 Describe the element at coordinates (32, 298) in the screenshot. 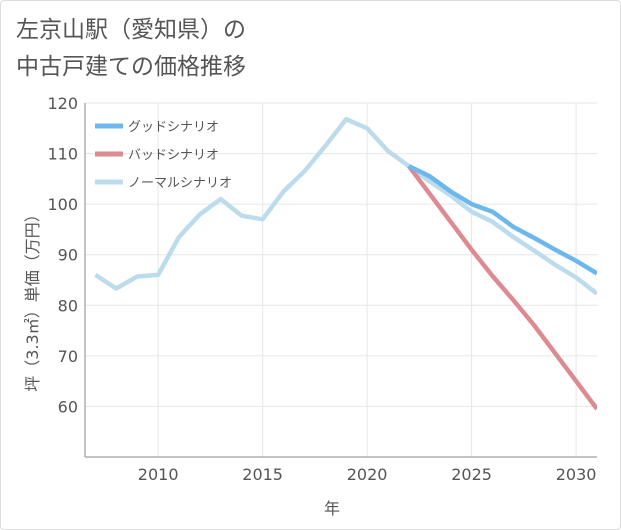

I see `y-axis-label: 坪（3.3㎡）単価（万円）` at that location.